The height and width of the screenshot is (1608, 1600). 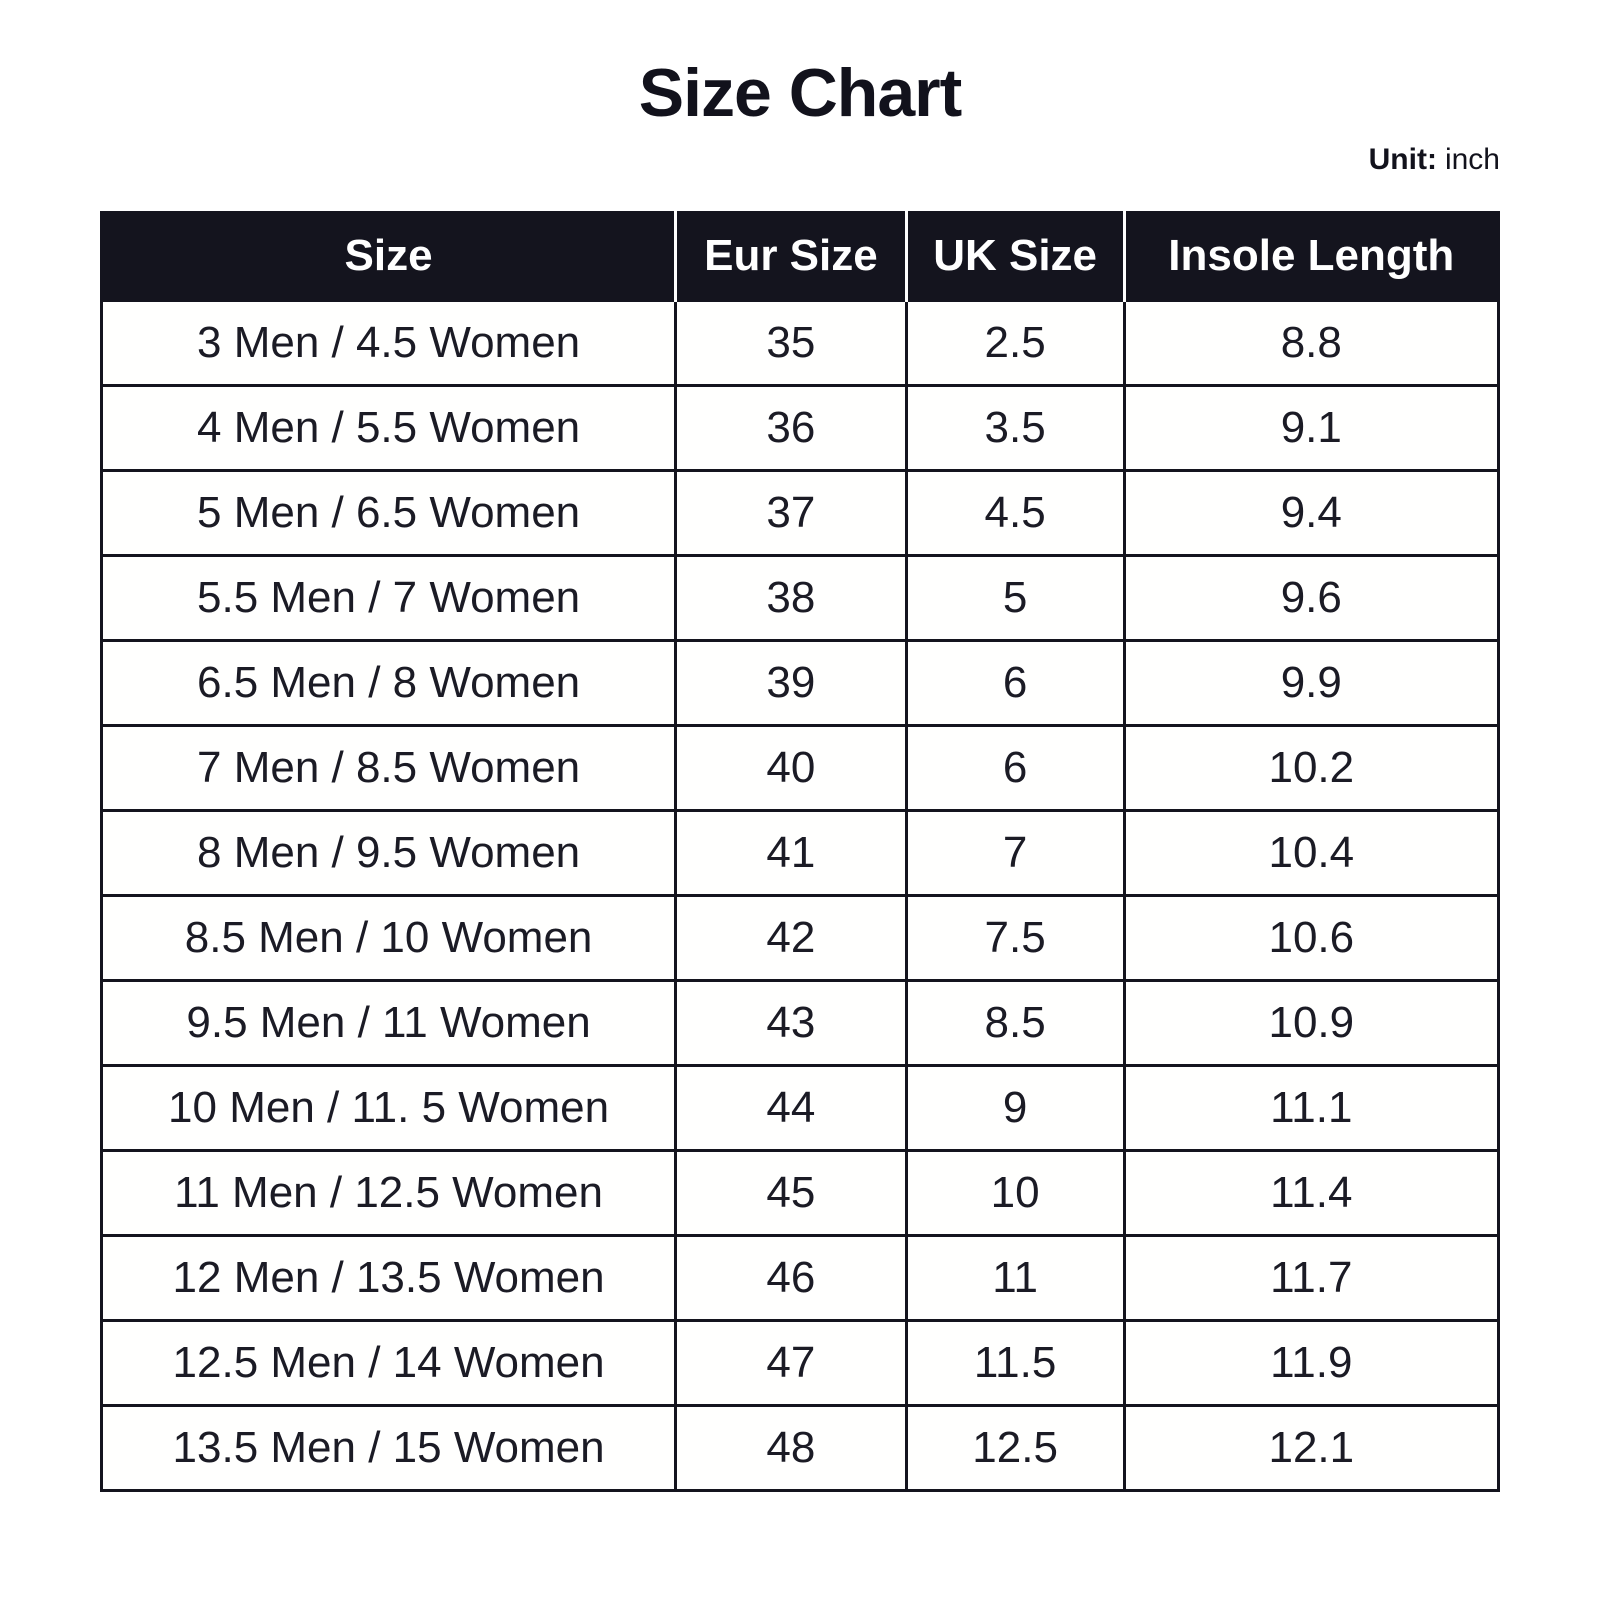 What do you see at coordinates (388, 512) in the screenshot?
I see `cell-size: 5 Men / 6.5 Women` at bounding box center [388, 512].